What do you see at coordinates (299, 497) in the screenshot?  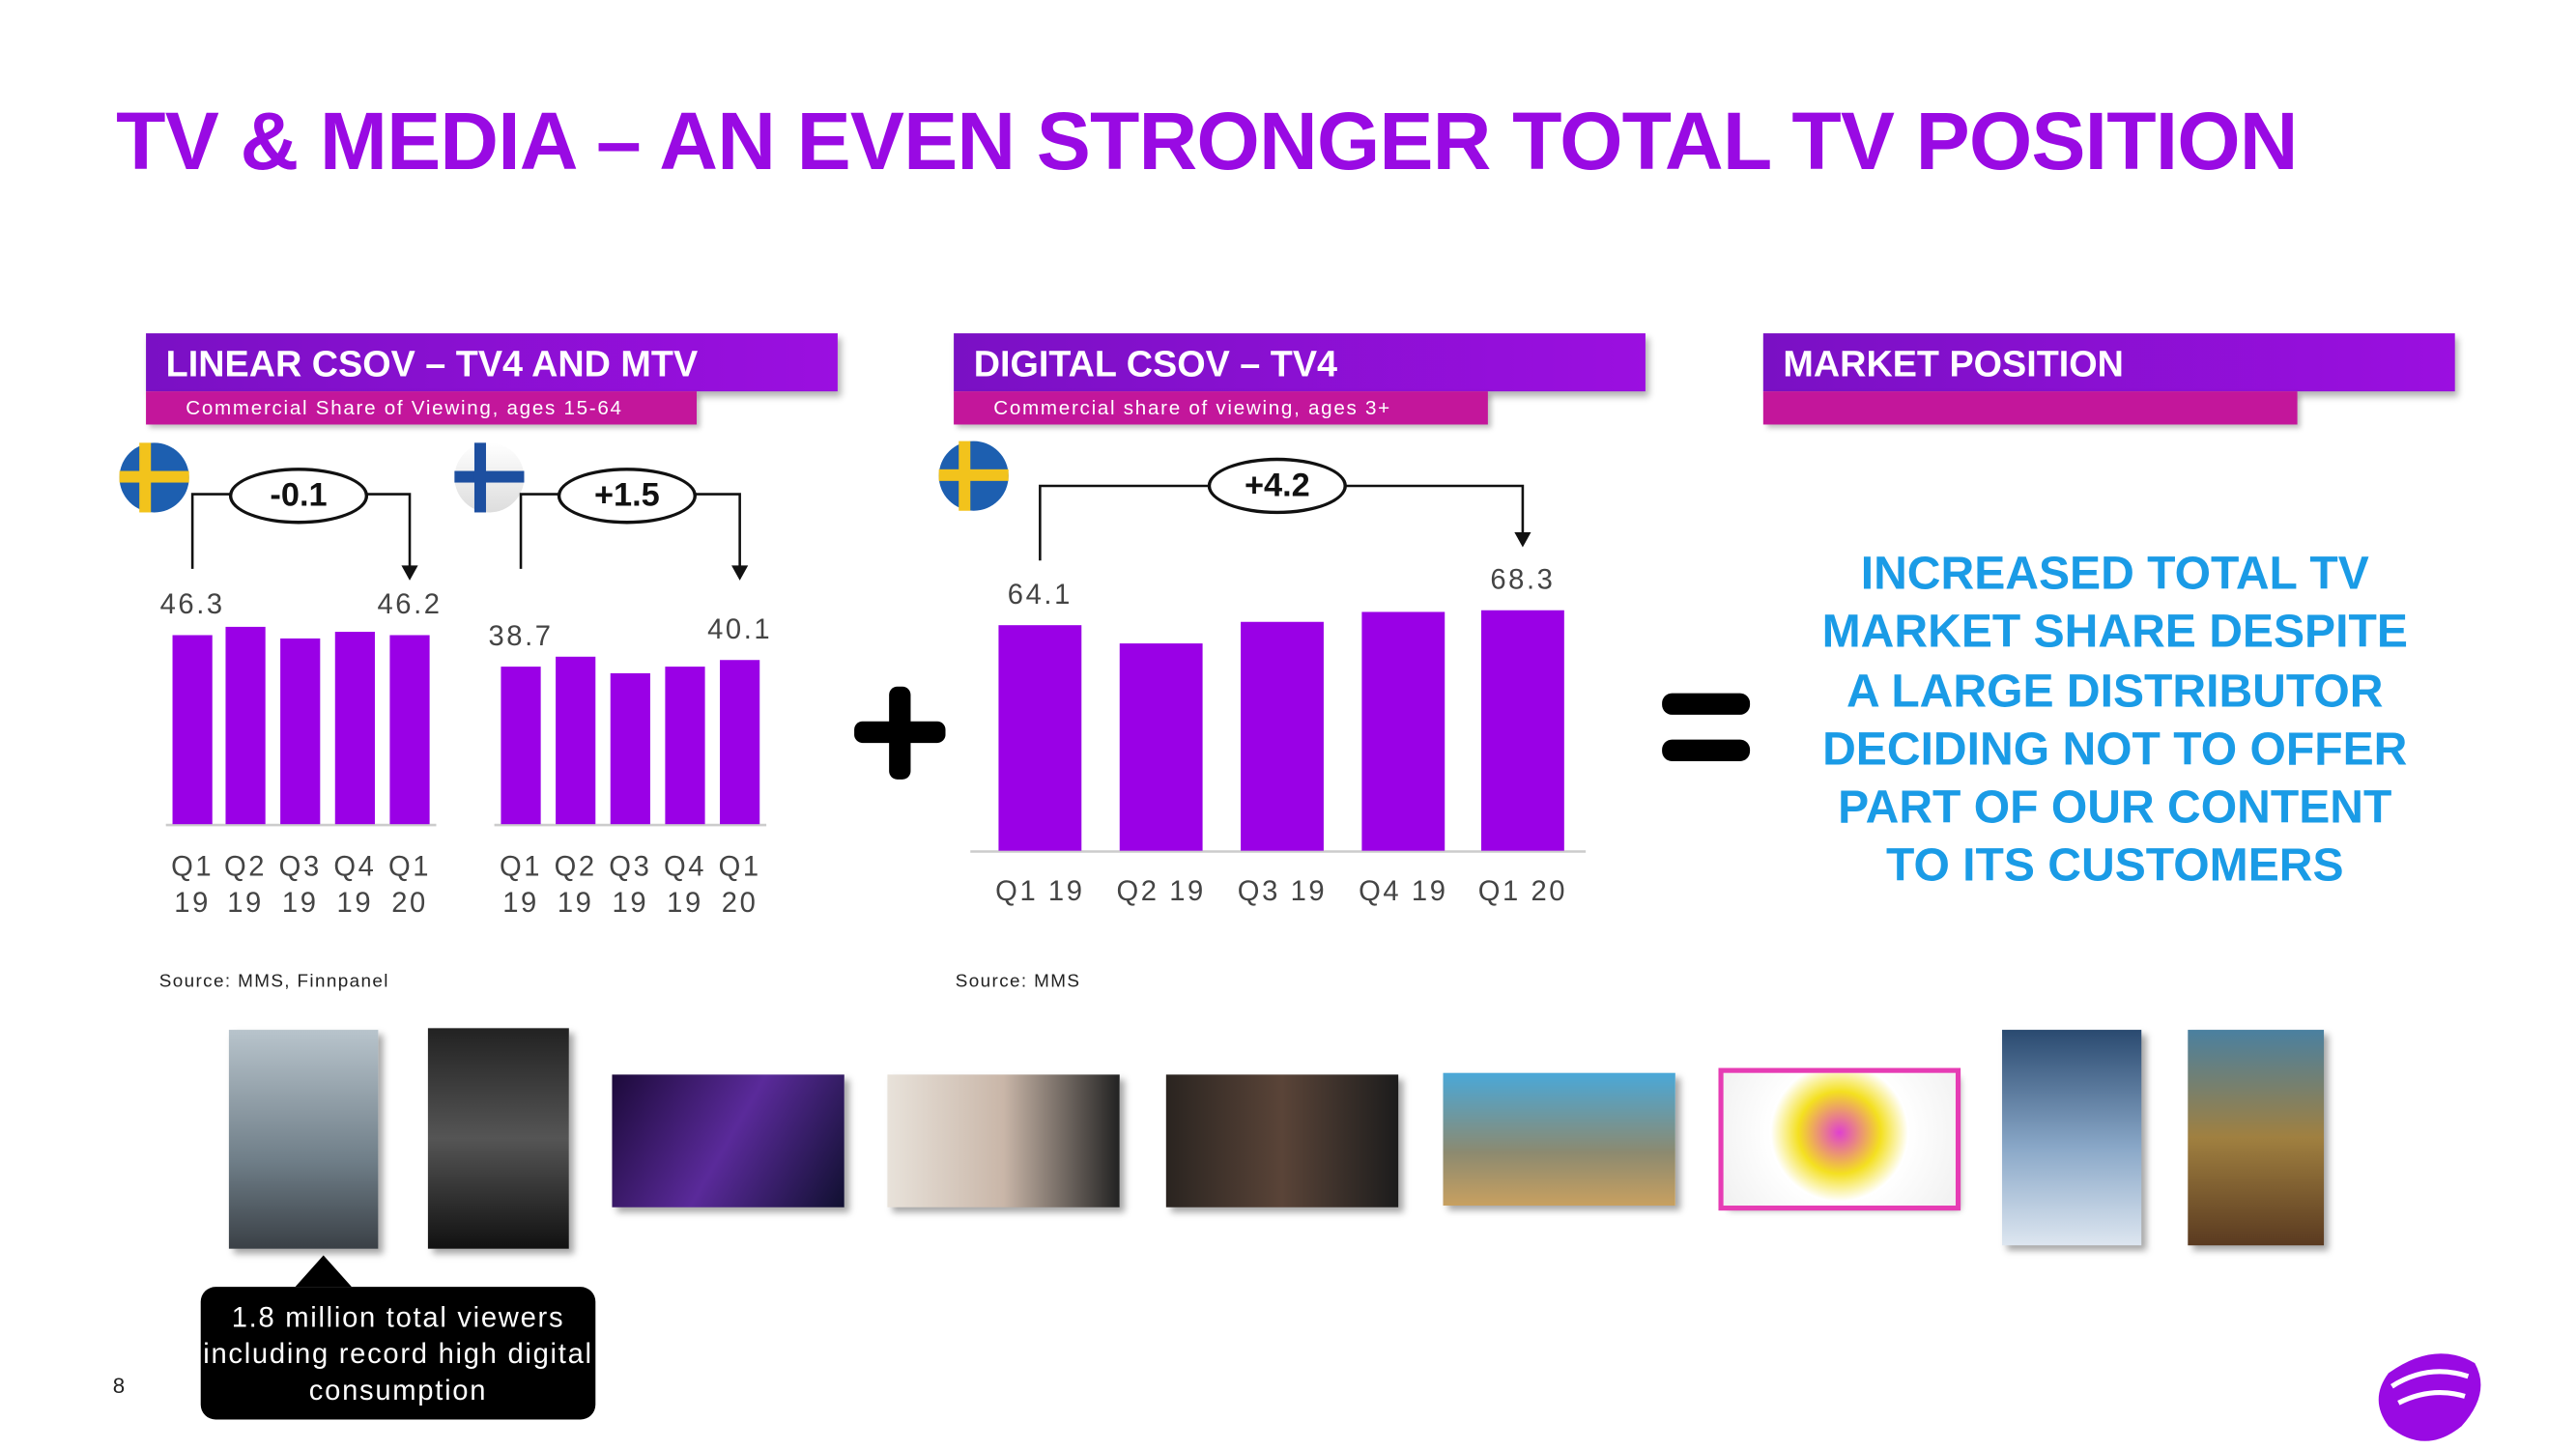 I see `change-annotation: -0.1` at bounding box center [299, 497].